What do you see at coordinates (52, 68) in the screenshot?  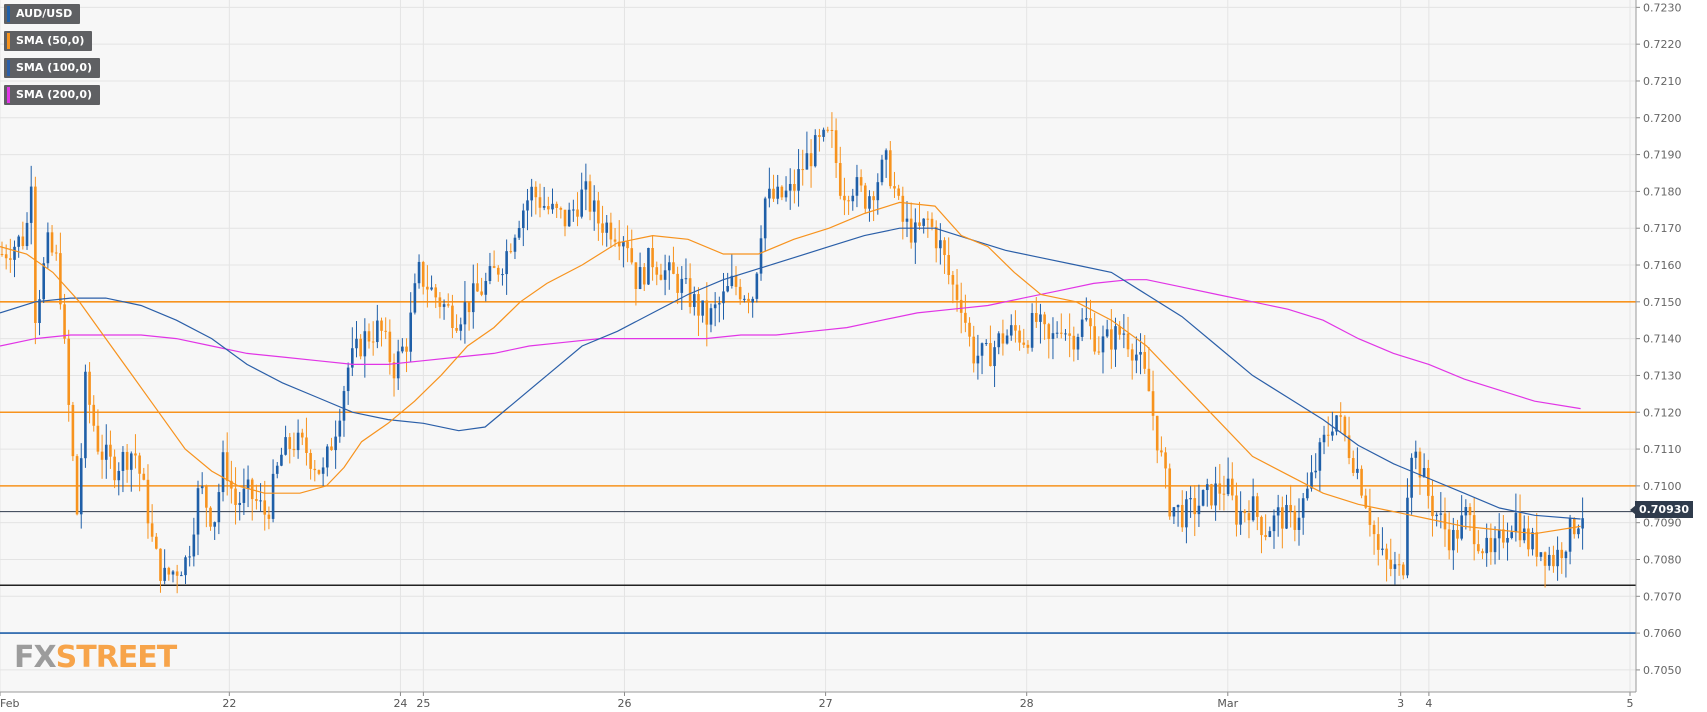 I see `legend-item-sma-100: SMA (100,0)` at bounding box center [52, 68].